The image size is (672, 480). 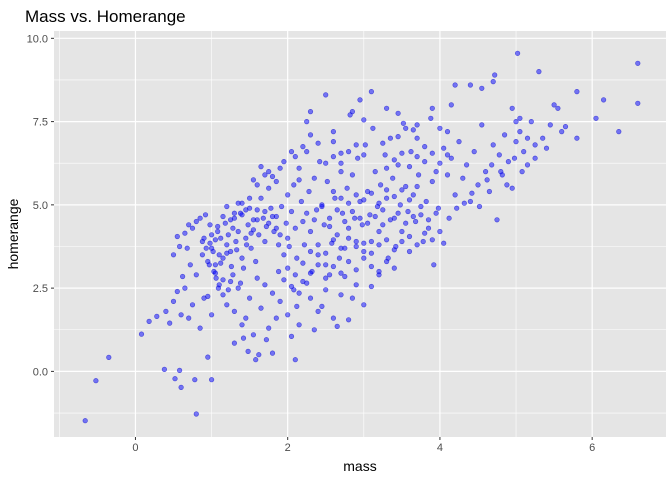 What do you see at coordinates (135, 448) in the screenshot?
I see `x-tick-label: 0` at bounding box center [135, 448].